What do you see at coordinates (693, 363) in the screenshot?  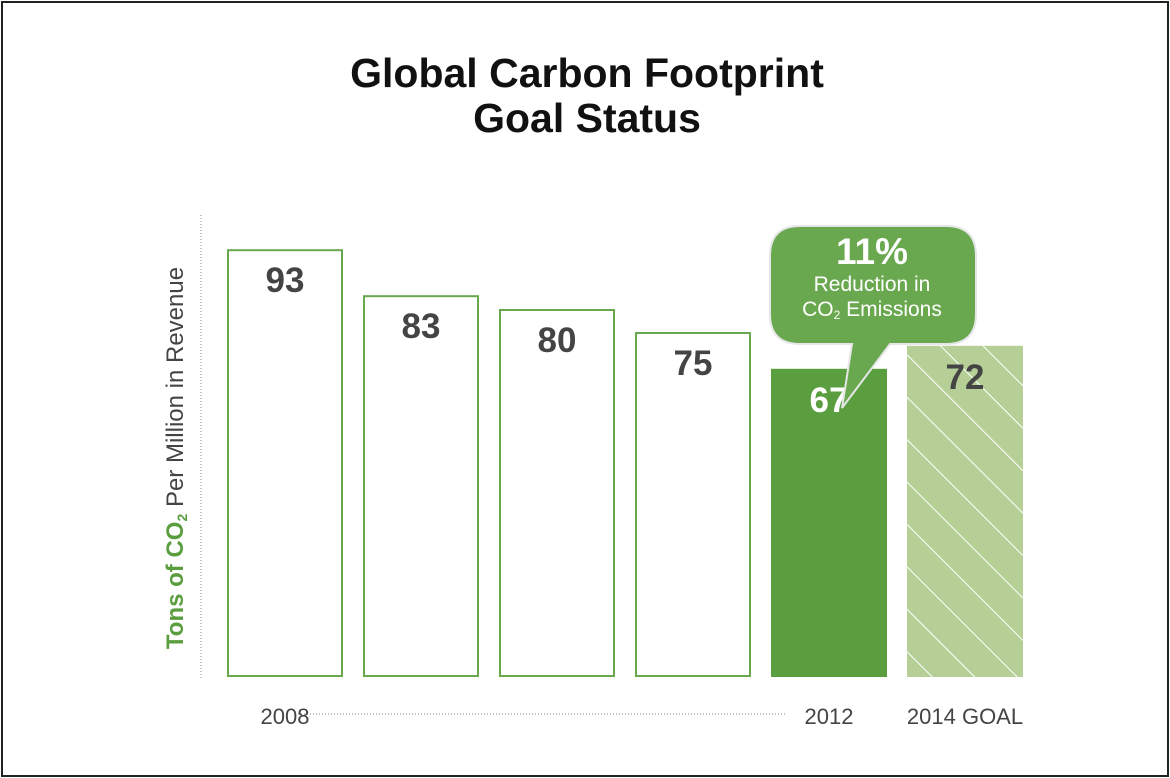 I see `bar-value-label: 75` at bounding box center [693, 363].